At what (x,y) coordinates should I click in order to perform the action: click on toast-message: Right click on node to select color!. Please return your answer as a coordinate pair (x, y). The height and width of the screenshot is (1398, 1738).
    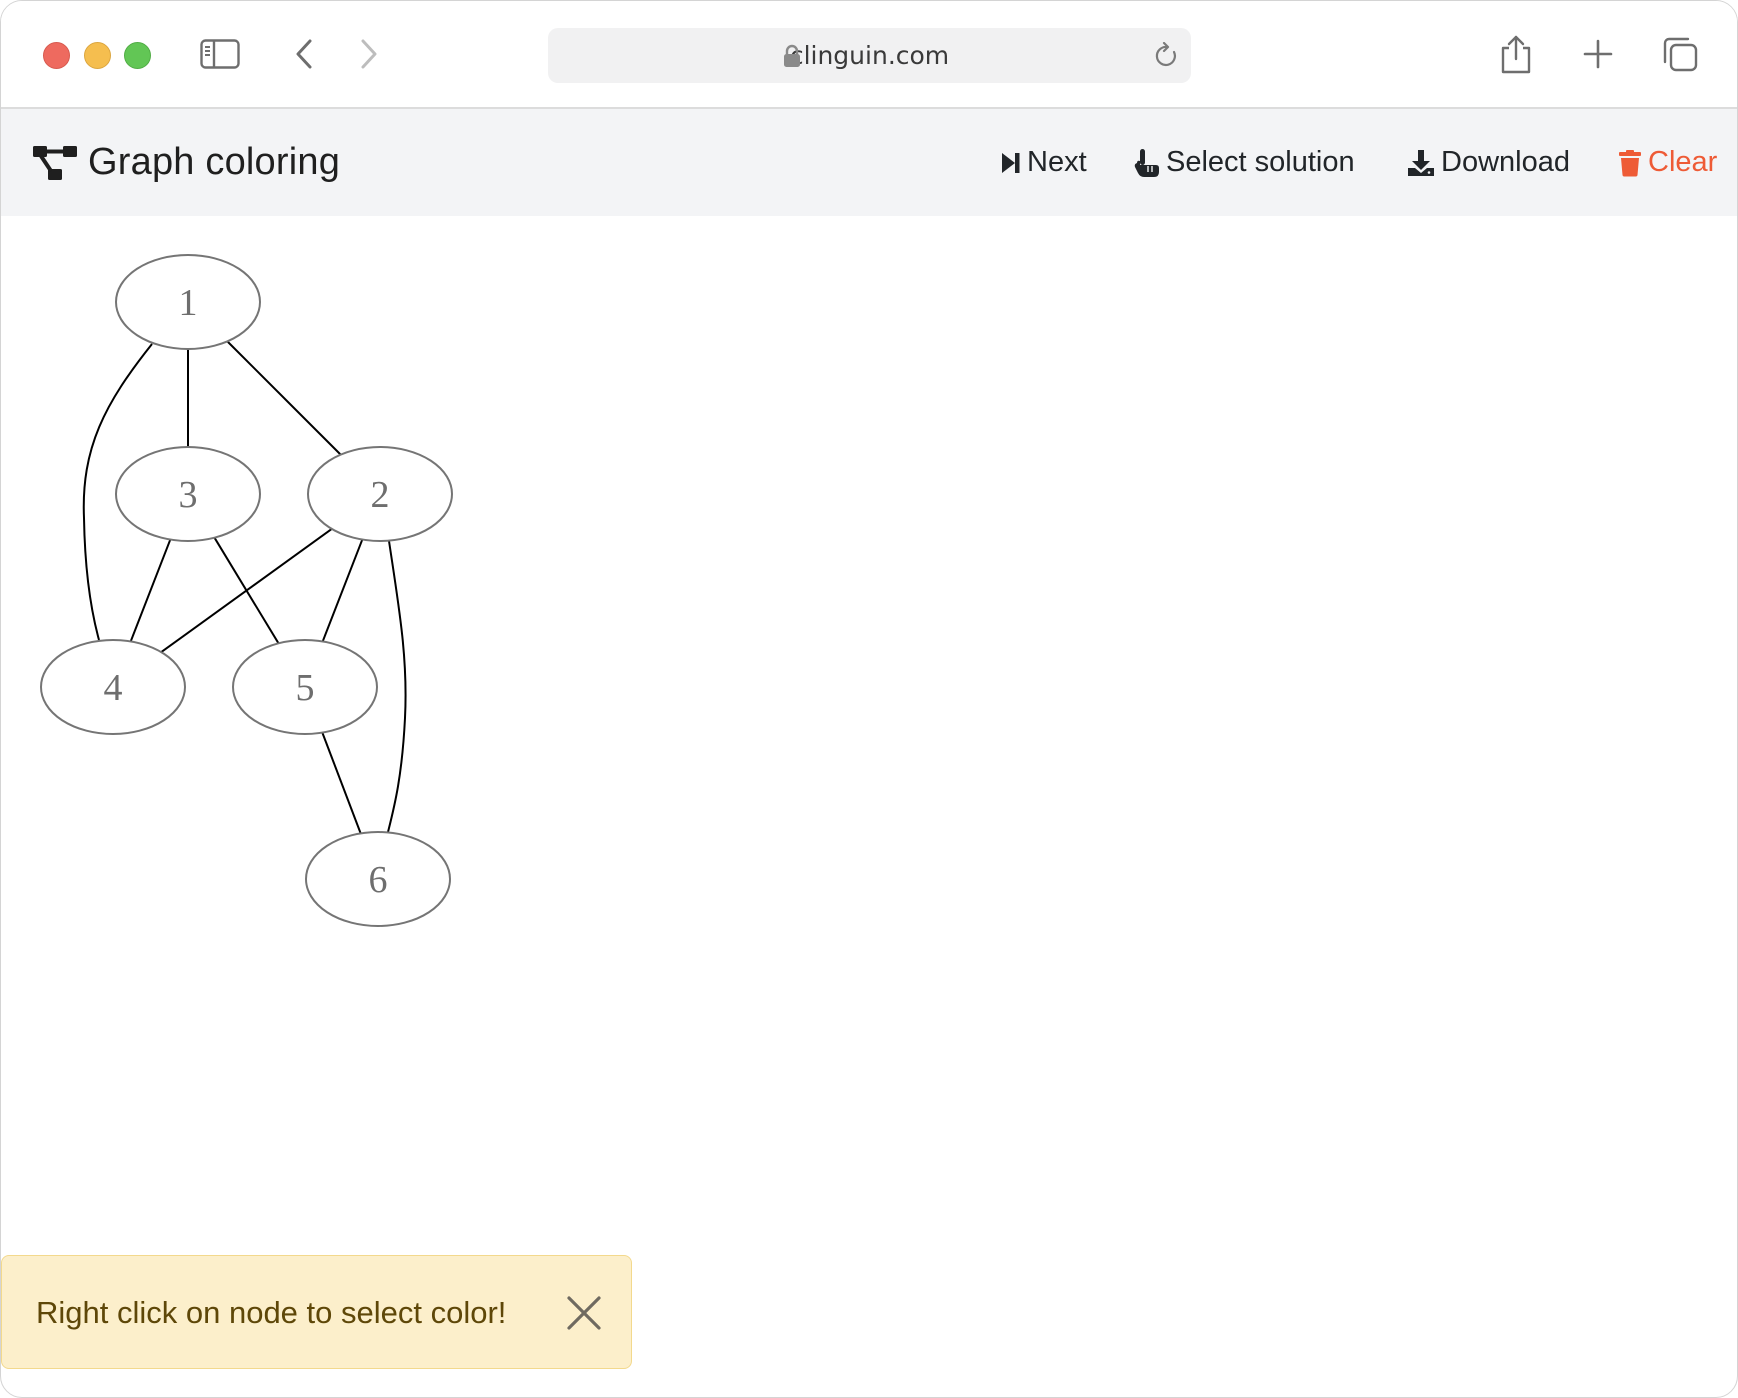
    Looking at the image, I should click on (271, 1312).